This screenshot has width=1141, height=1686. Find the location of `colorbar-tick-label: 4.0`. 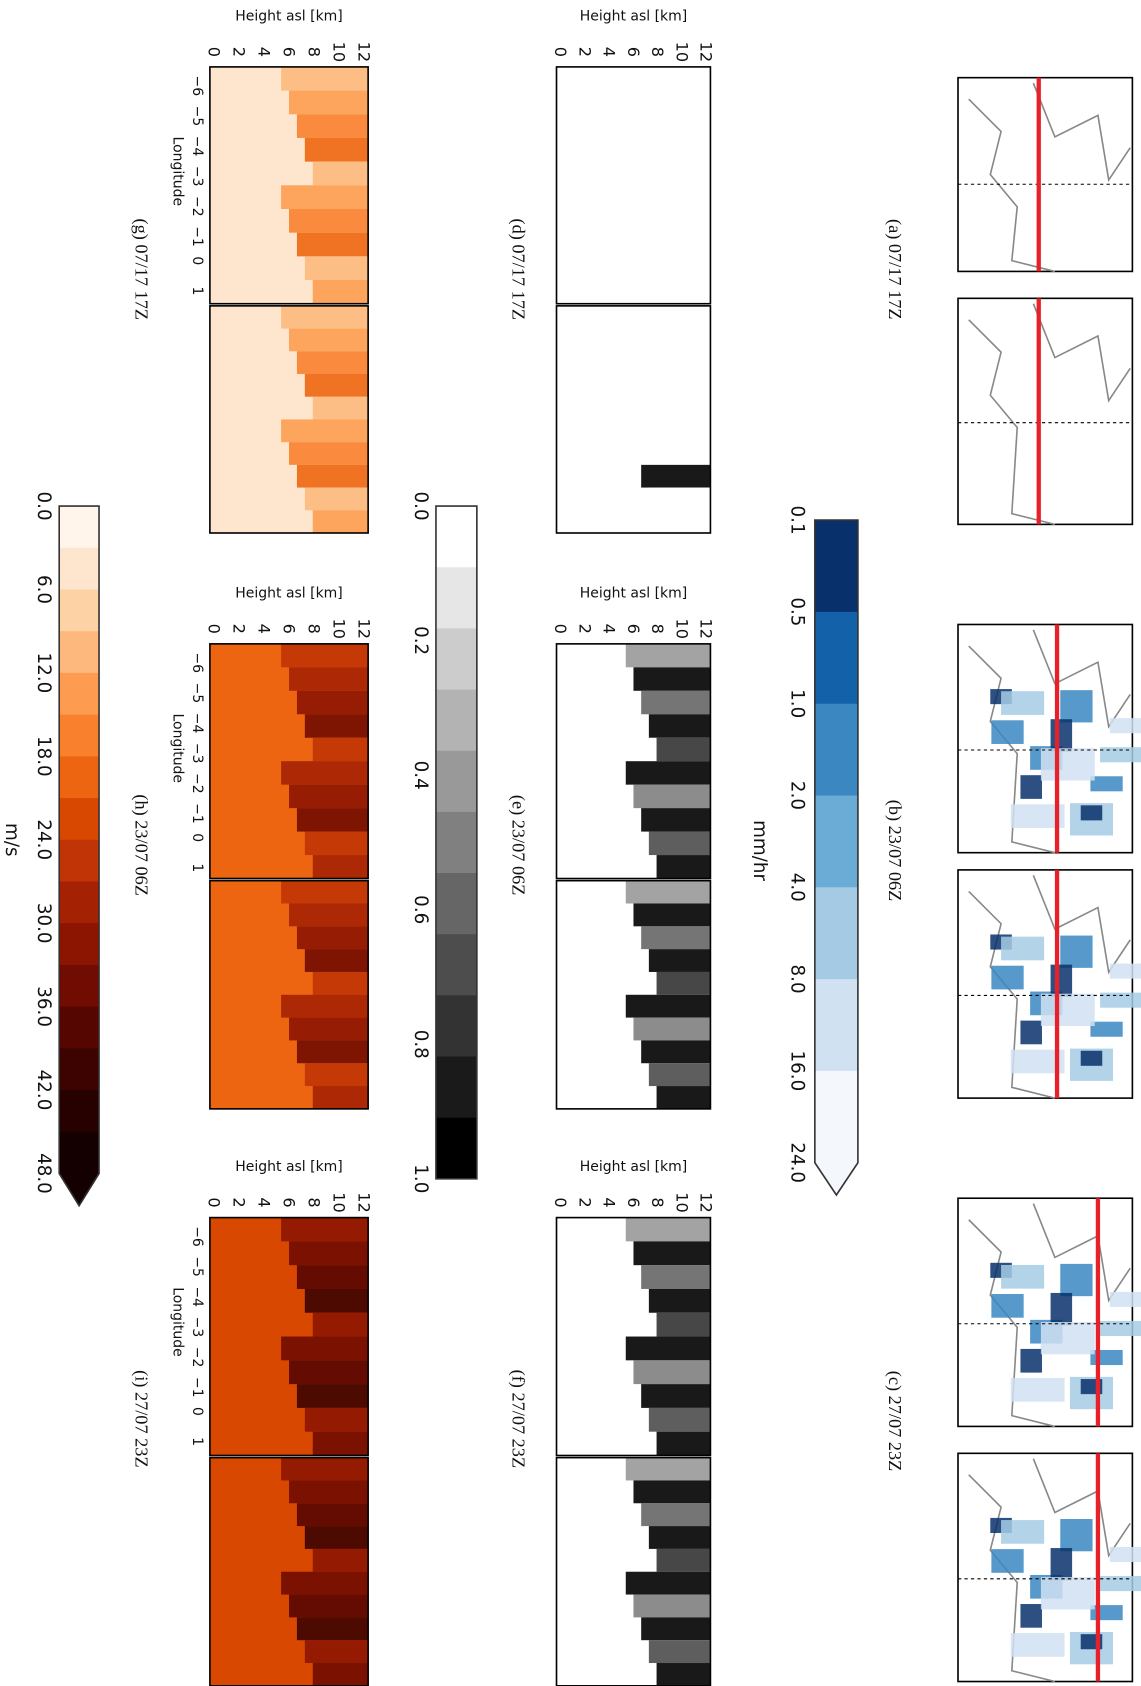

colorbar-tick-label: 4.0 is located at coordinates (797, 887).